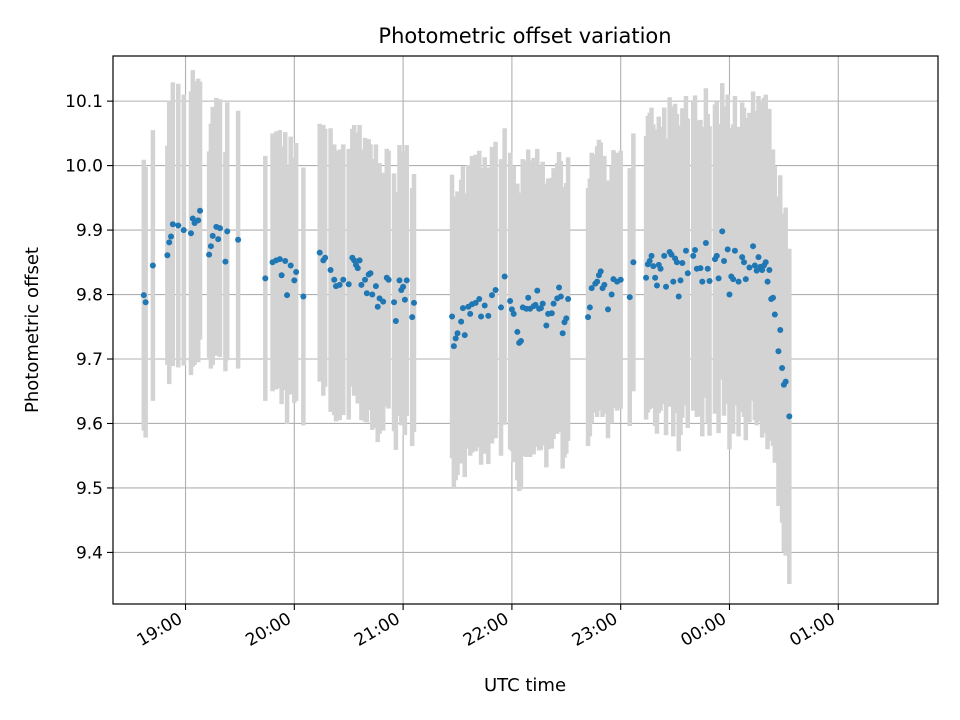 The height and width of the screenshot is (720, 960). Describe the element at coordinates (524, 36) in the screenshot. I see `chart-title: Photometric offset variation` at that location.